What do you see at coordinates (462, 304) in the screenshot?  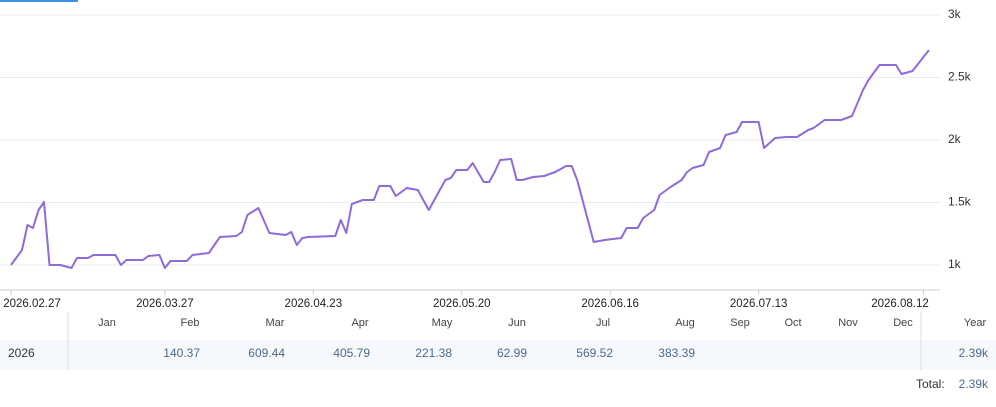 I see `x-tick-label: 2026.05.20` at bounding box center [462, 304].